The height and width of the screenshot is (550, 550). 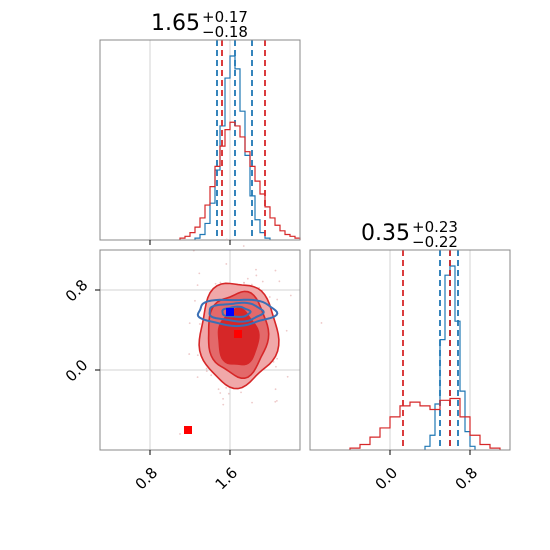 What do you see at coordinates (467, 479) in the screenshot?
I see `param-2-x-tick-label-1: 0.8` at bounding box center [467, 479].